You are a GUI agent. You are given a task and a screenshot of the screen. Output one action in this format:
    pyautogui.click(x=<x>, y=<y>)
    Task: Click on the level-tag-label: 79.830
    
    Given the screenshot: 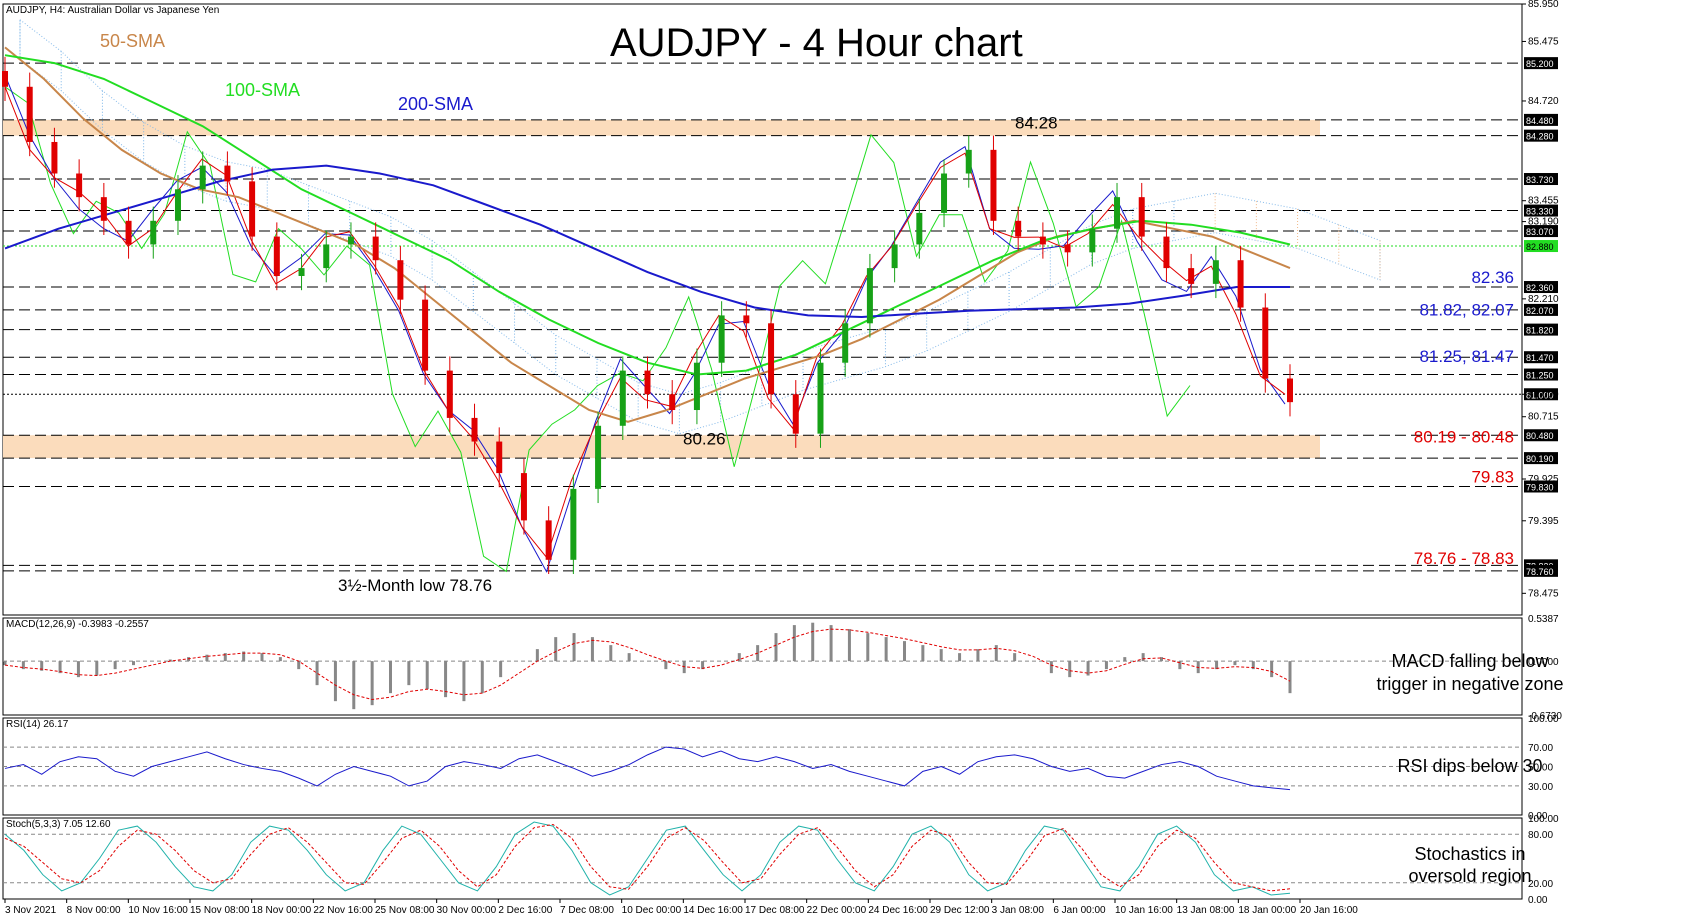 What is the action you would take?
    pyautogui.click(x=1540, y=487)
    